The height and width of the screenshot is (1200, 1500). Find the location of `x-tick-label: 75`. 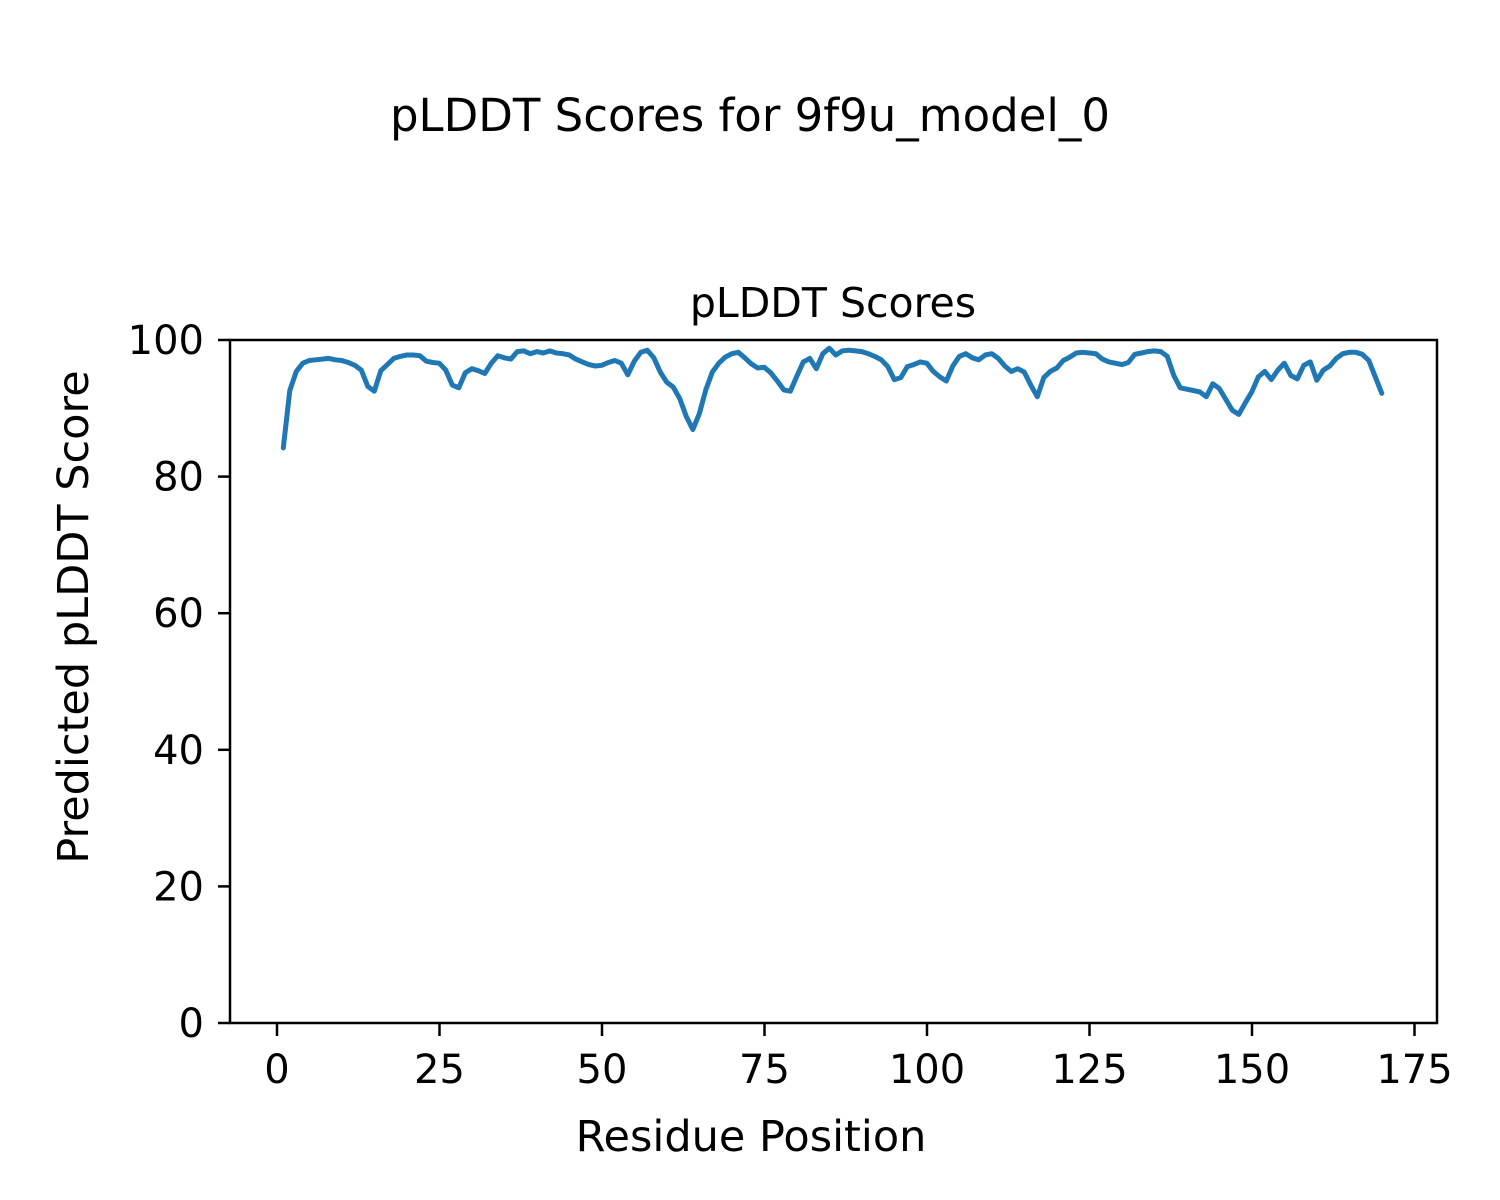

x-tick-label: 75 is located at coordinates (764, 1070).